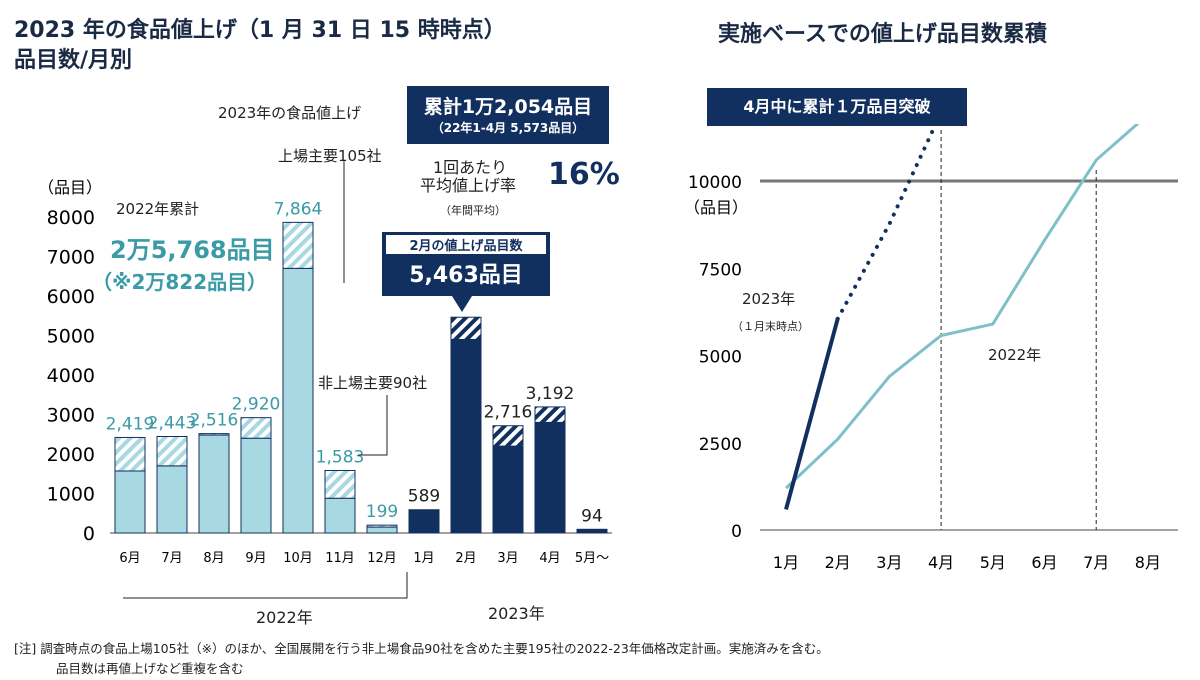 The image size is (1200, 680). I want to click on cumulative-box: 累計1万2,054品目 （22年1-4月 5,573品目）, so click(508, 115).